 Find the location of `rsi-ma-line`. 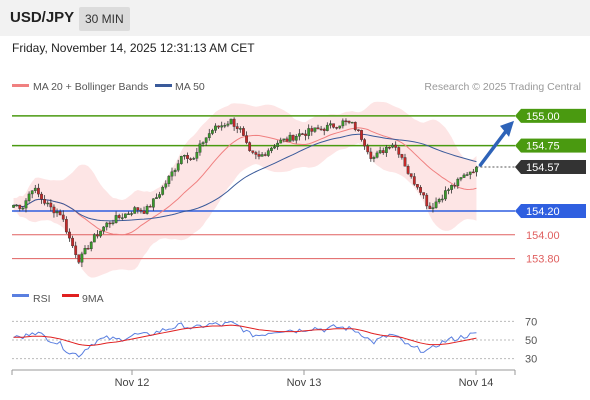

rsi-ma-line is located at coordinates (245, 335).